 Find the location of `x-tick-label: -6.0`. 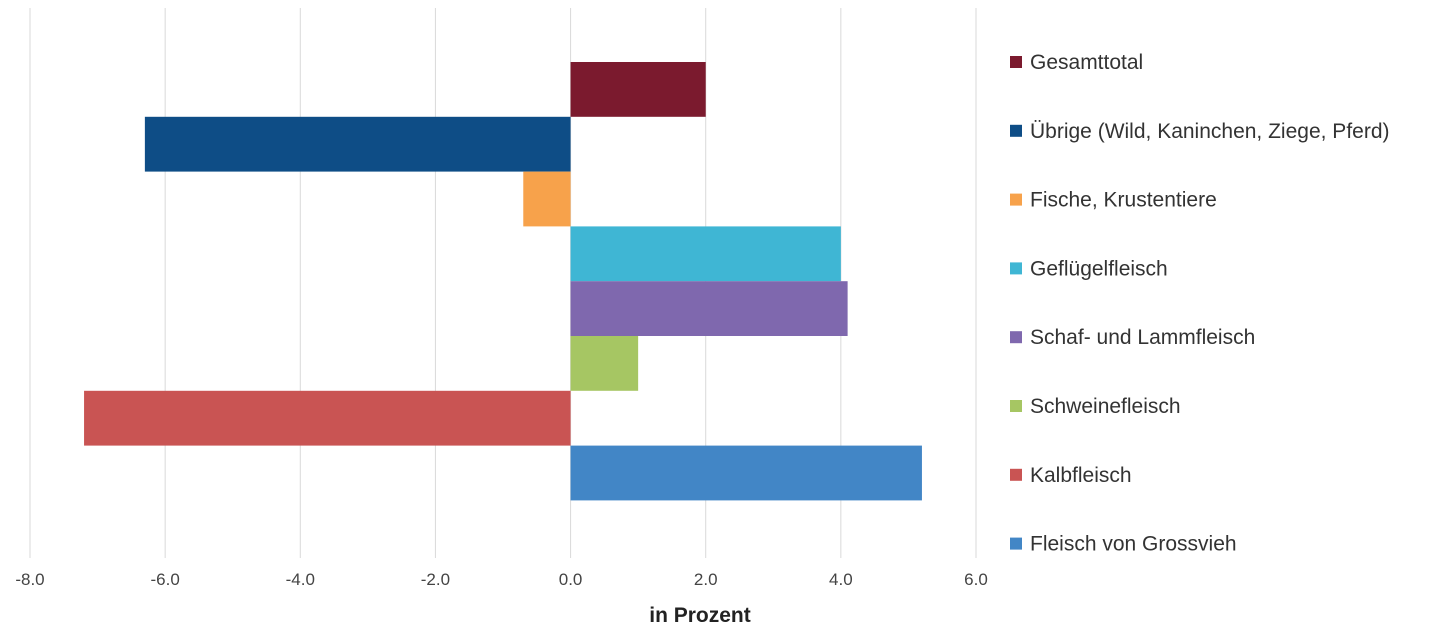

x-tick-label: -6.0 is located at coordinates (164, 579).